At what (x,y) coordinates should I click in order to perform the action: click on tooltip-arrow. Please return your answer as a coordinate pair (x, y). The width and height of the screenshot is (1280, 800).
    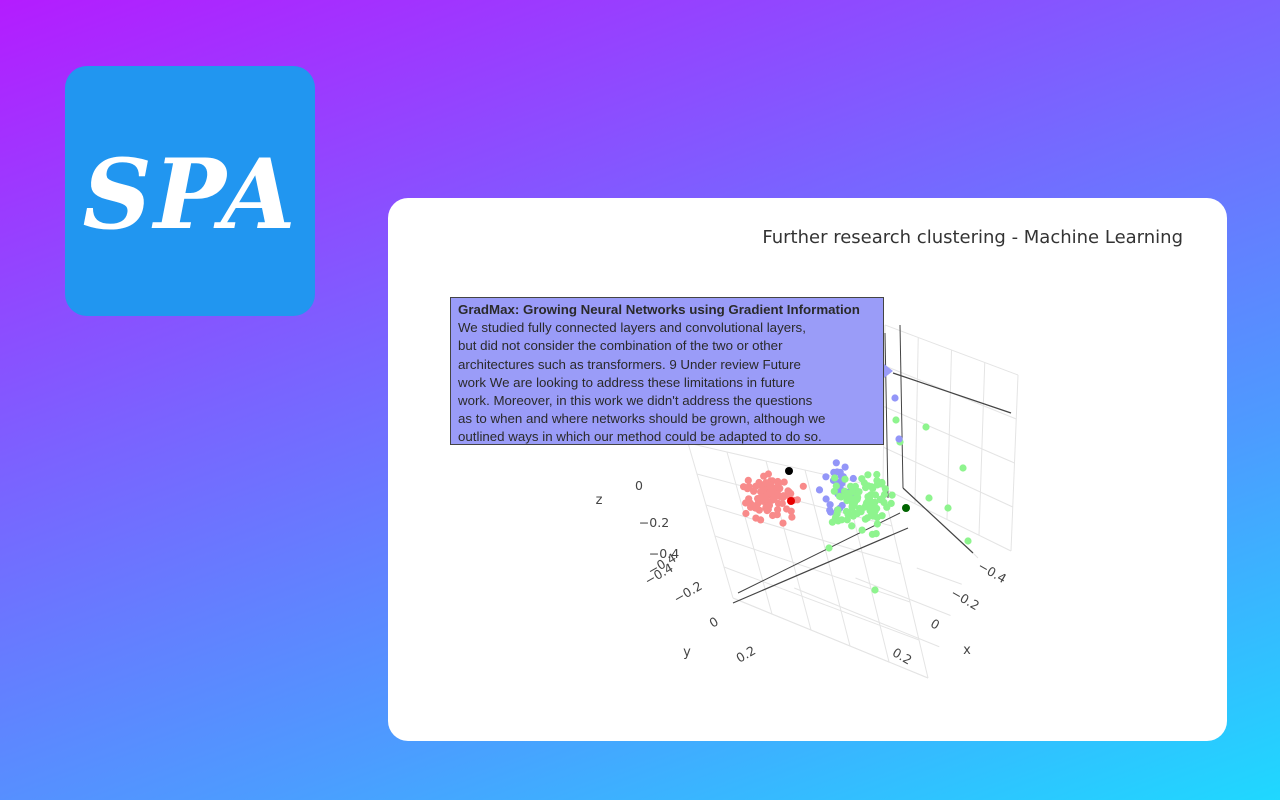
    Looking at the image, I should click on (888, 371).